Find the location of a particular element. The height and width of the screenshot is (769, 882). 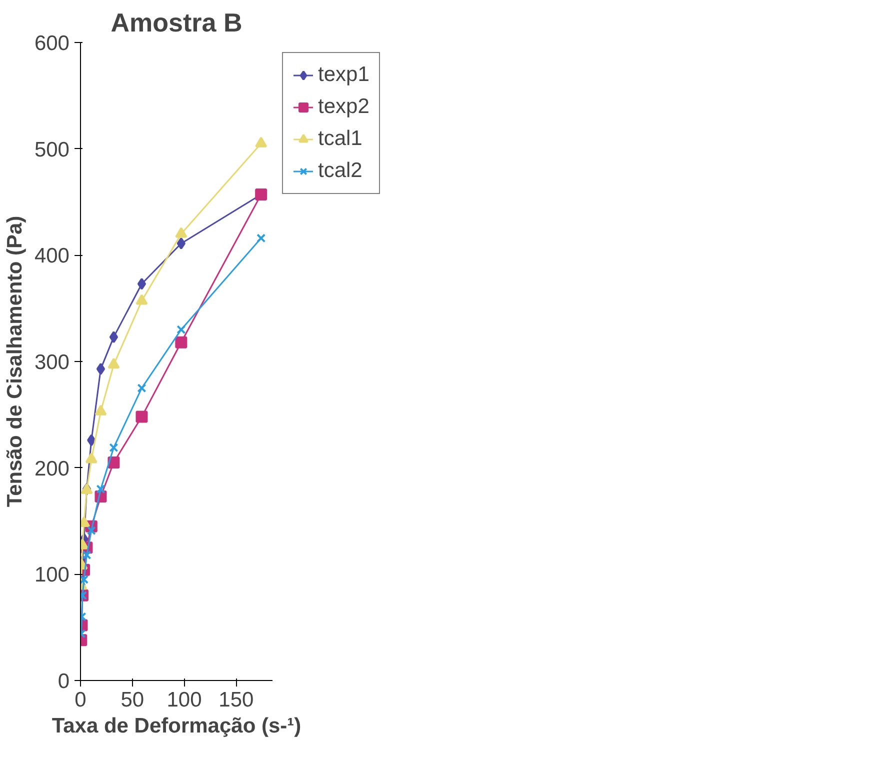

x-tick-label: 0 is located at coordinates (80, 700).